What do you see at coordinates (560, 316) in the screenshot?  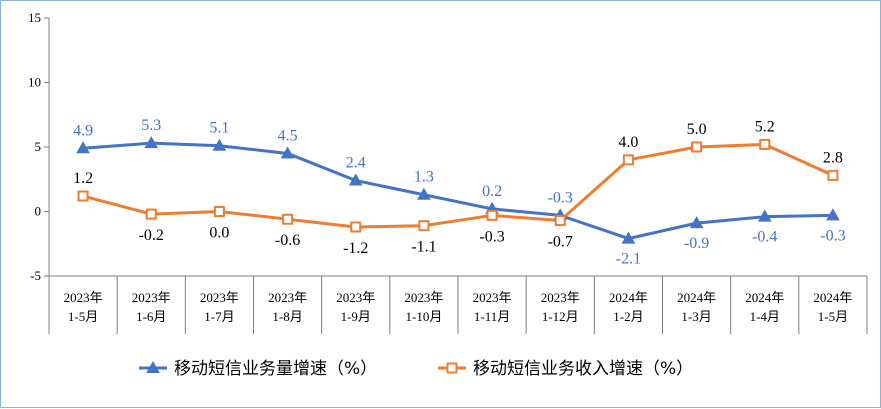 I see `x-tick-label-period: 1-12月` at bounding box center [560, 316].